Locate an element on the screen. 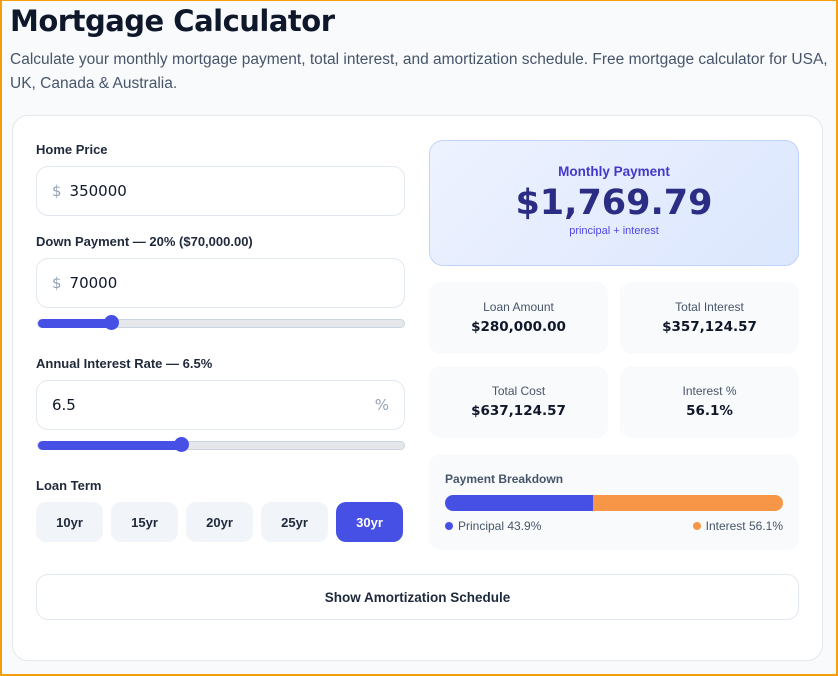 Image resolution: width=838 pixels, height=676 pixels. loan-term-label: Loan Term is located at coordinates (69, 485).